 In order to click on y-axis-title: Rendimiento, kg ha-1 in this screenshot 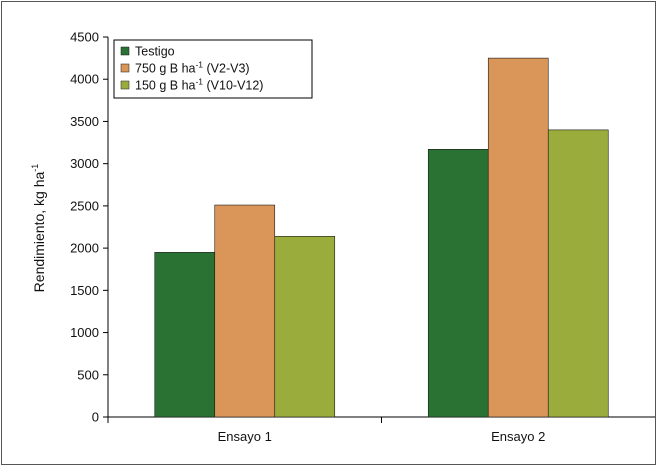, I will do `click(38, 228)`.